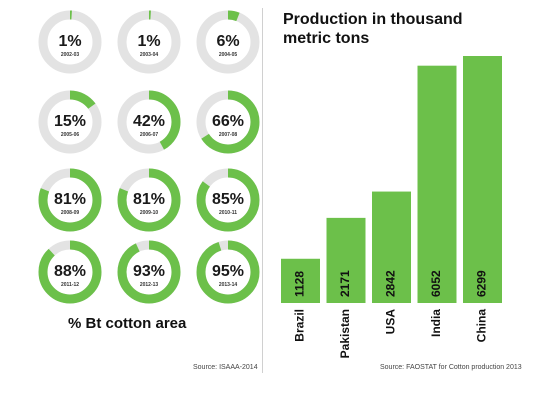 The image size is (533, 400). I want to click on bar-category-label: Pakistan, so click(345, 333).